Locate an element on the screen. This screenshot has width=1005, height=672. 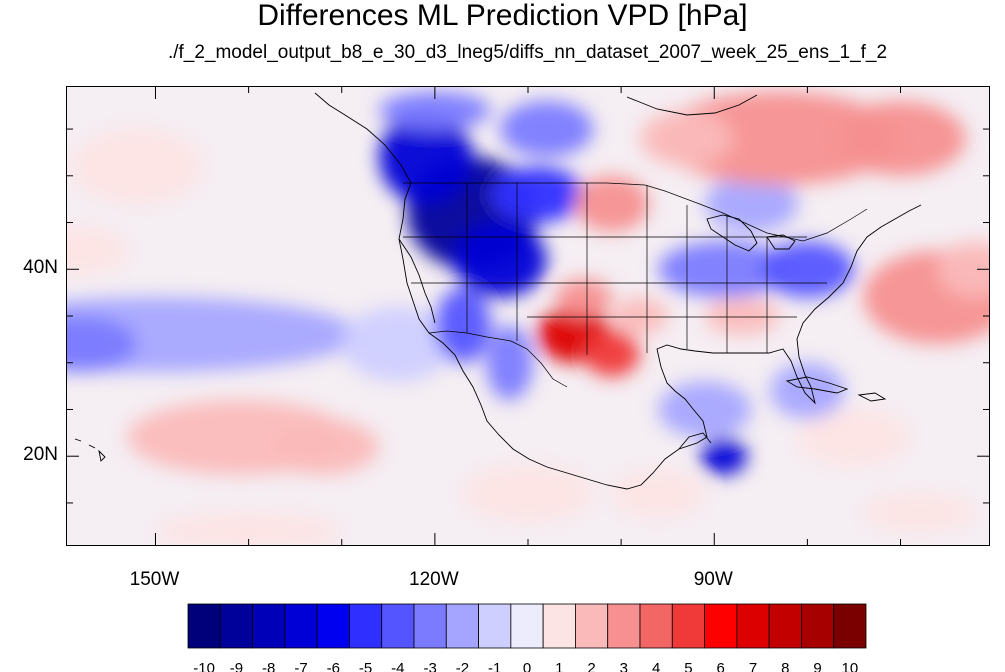
colorbar-label: -1 is located at coordinates (494, 666).